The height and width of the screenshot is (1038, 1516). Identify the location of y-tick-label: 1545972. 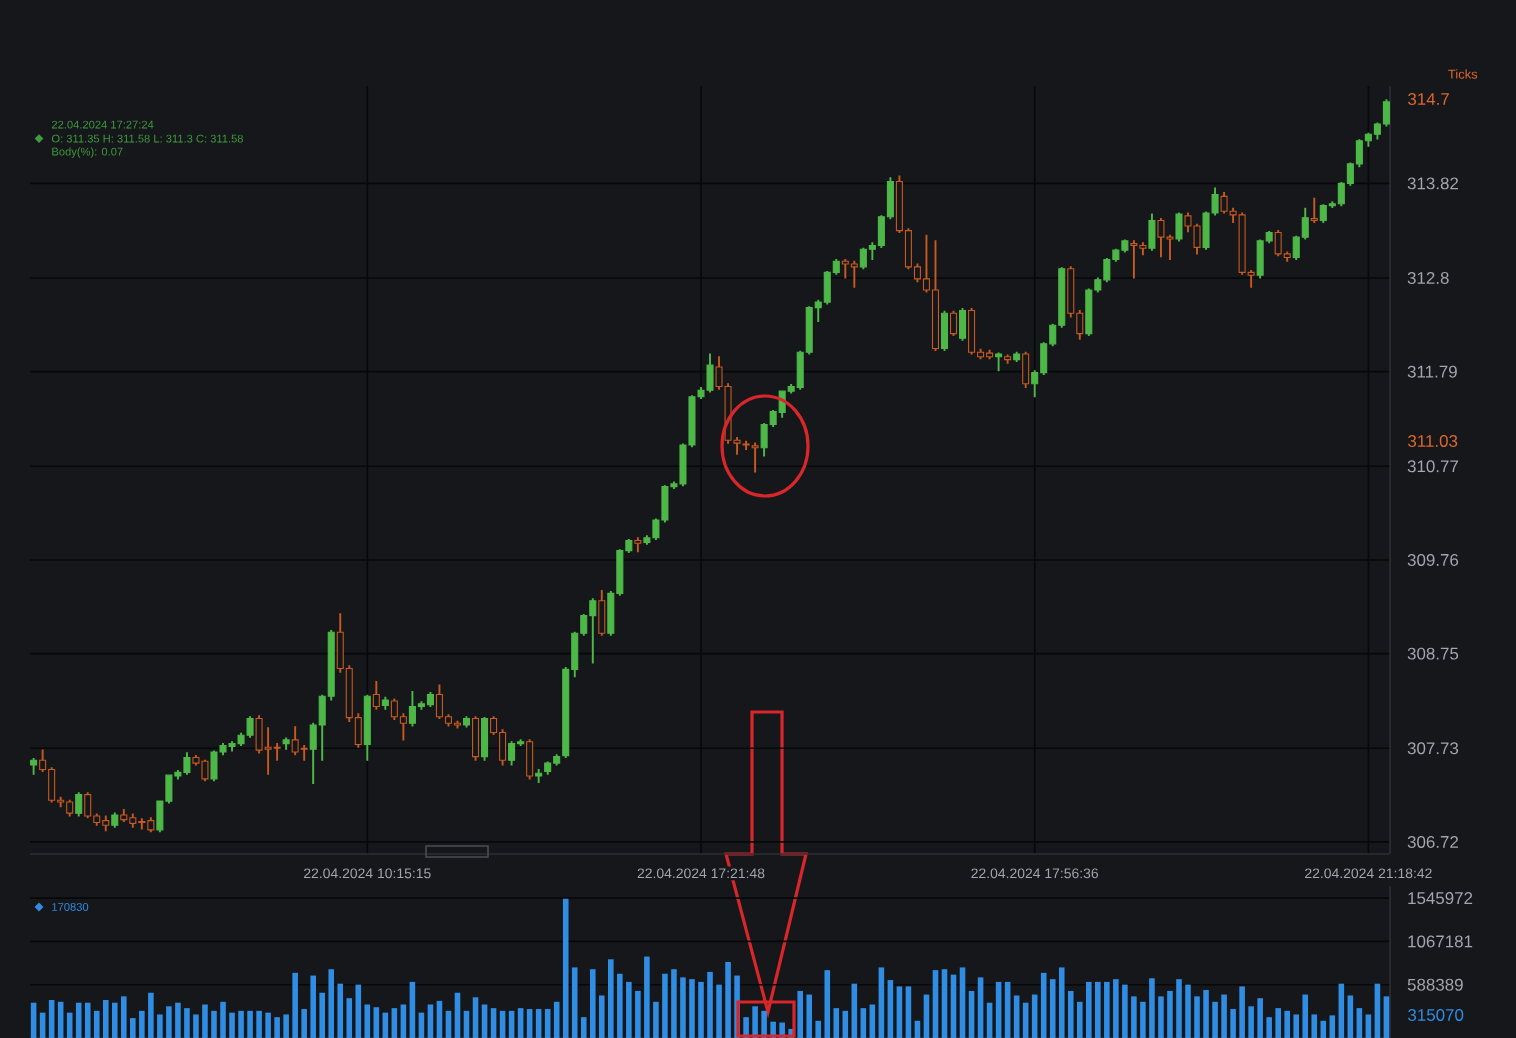
(1440, 897).